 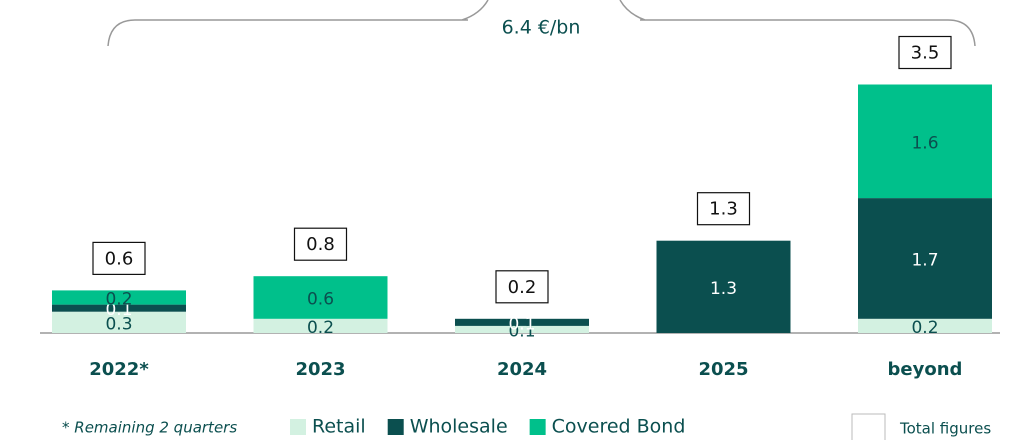 I want to click on legend-label: Covered Bond, so click(x=619, y=427).